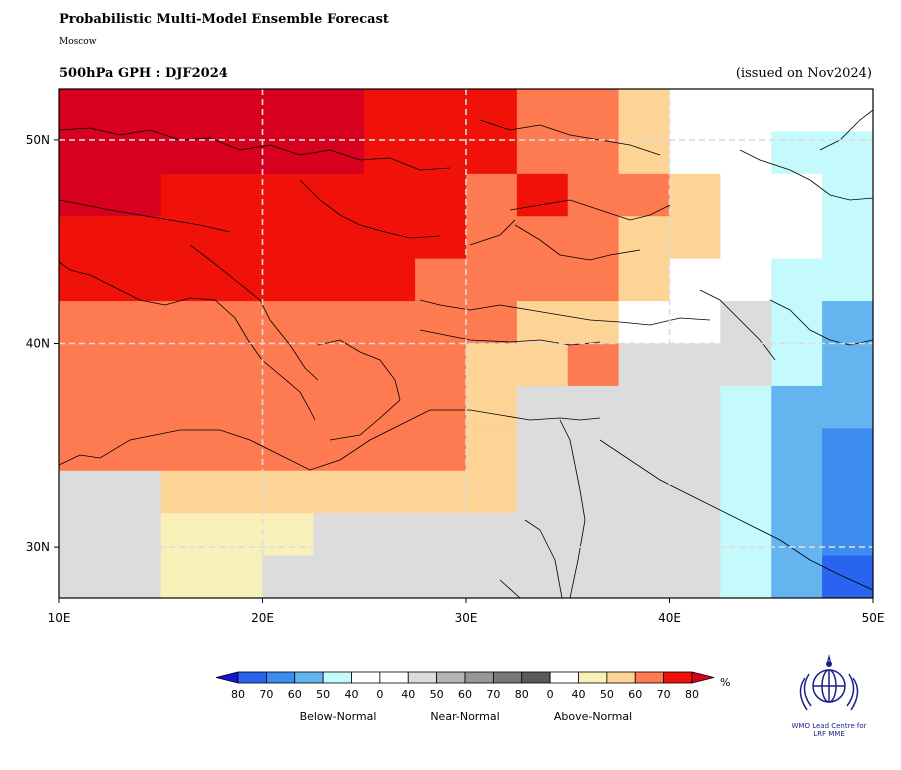 Image resolution: width=901 pixels, height=770 pixels. Describe the element at coordinates (227, 677) in the screenshot. I see `colorbar-left-arrow` at that location.